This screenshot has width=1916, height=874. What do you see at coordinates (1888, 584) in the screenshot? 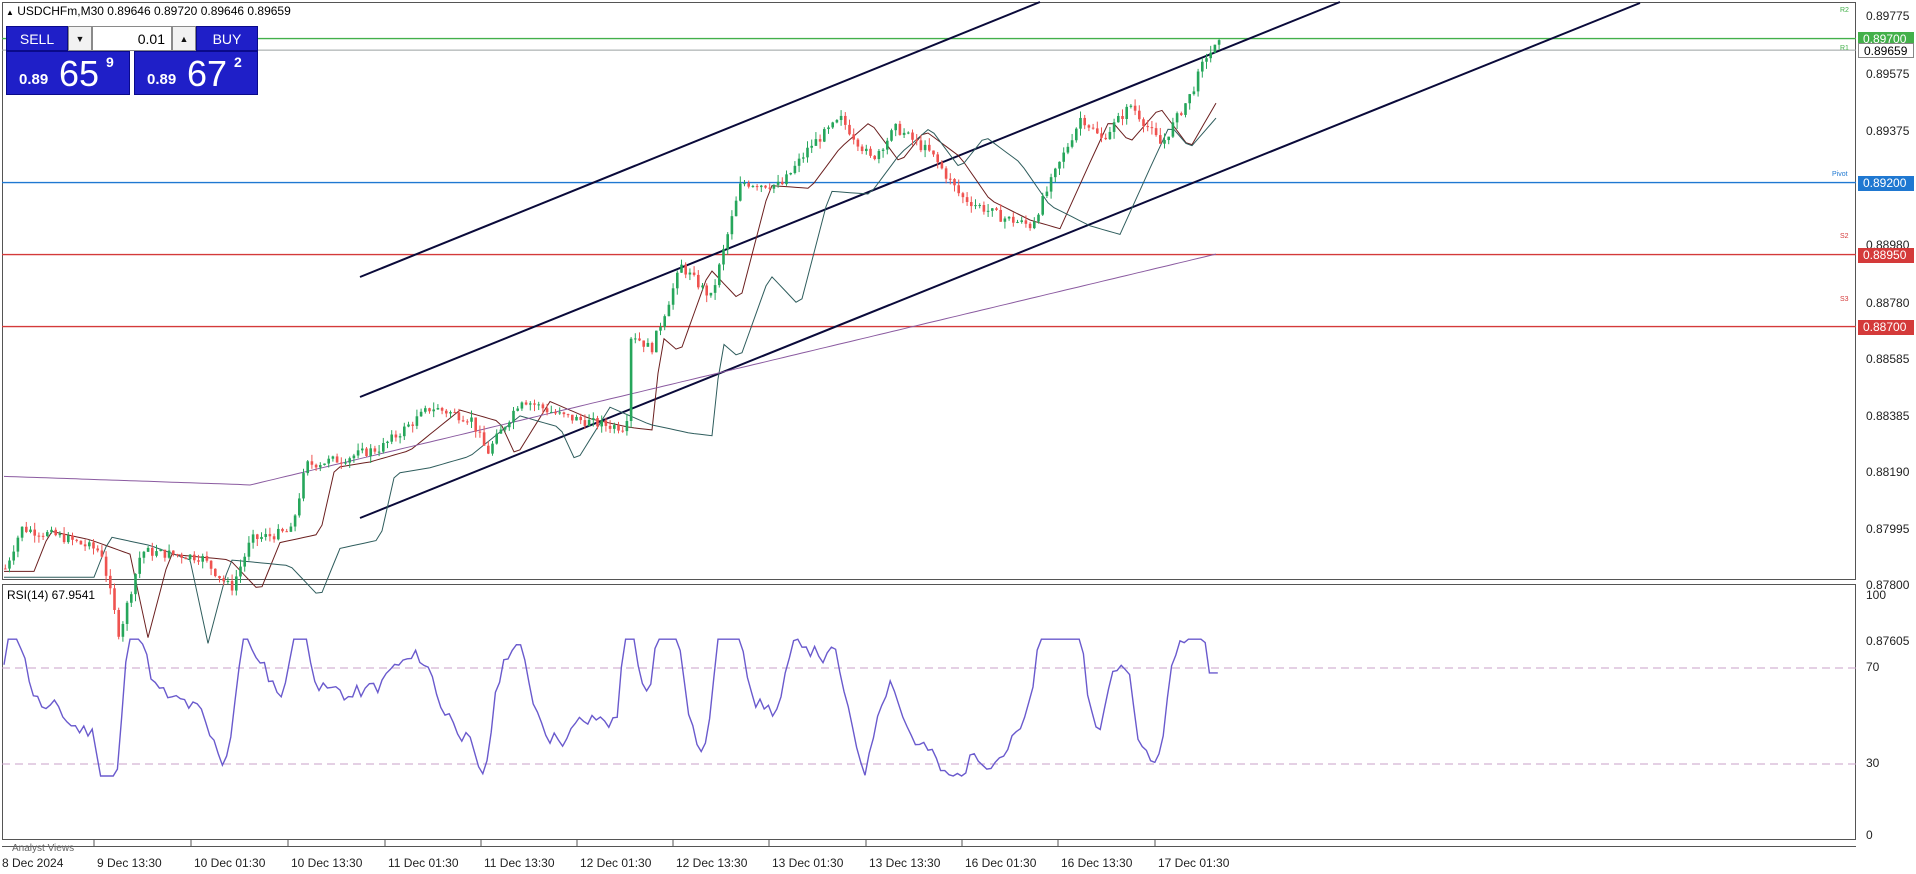
I see `price-tick-label: 0.87800` at bounding box center [1888, 584].